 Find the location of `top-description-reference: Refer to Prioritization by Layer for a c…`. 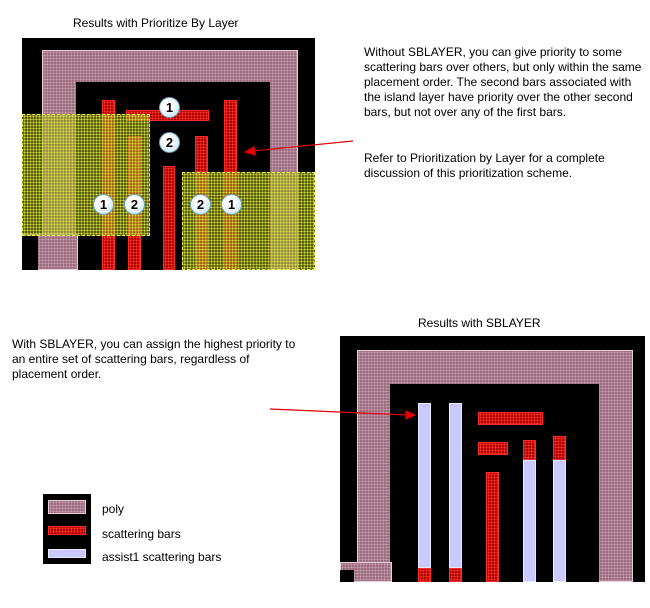

top-description-reference: Refer to Prioritization by Layer for a c… is located at coordinates (484, 165).